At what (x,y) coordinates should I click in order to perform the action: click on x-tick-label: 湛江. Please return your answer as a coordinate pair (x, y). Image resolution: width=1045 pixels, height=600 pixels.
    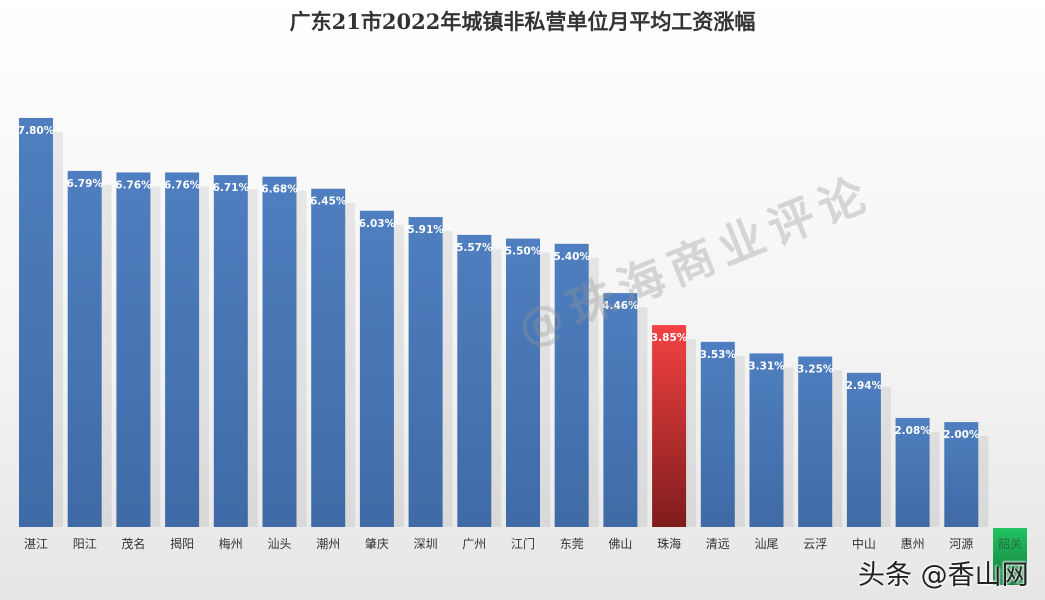
    Looking at the image, I should click on (36, 544).